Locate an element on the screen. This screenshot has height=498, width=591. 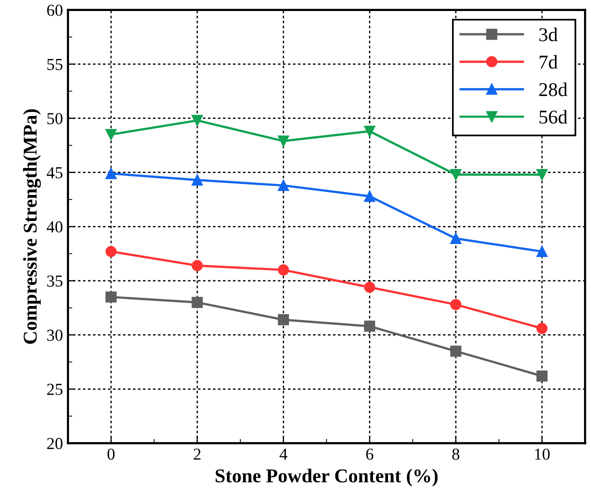
y-tick-label: 20 is located at coordinates (54, 444).